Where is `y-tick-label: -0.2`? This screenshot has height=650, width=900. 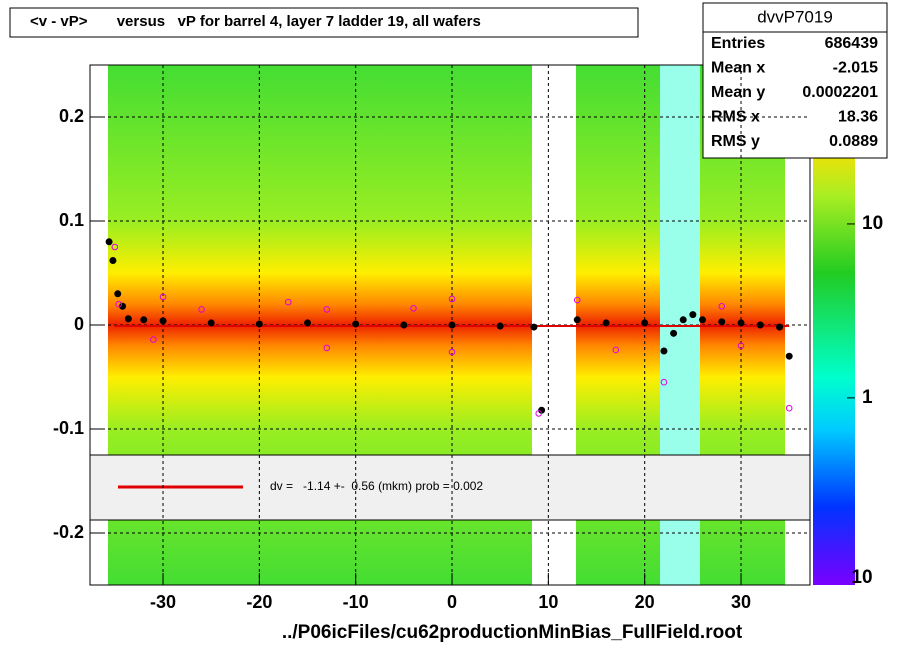
y-tick-label: -0.2 is located at coordinates (68, 532).